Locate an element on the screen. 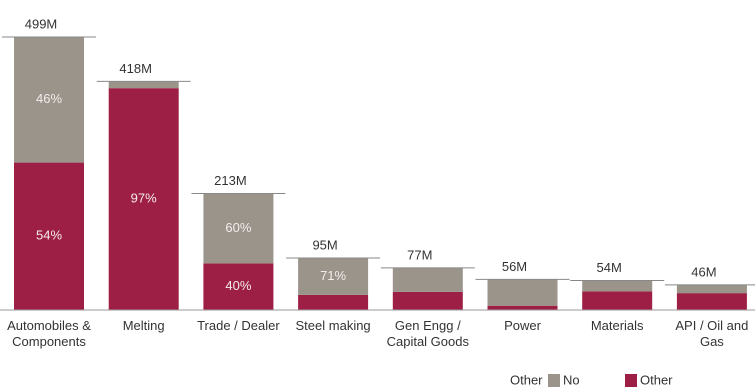 The image size is (755, 390). legend-label: No is located at coordinates (571, 379).